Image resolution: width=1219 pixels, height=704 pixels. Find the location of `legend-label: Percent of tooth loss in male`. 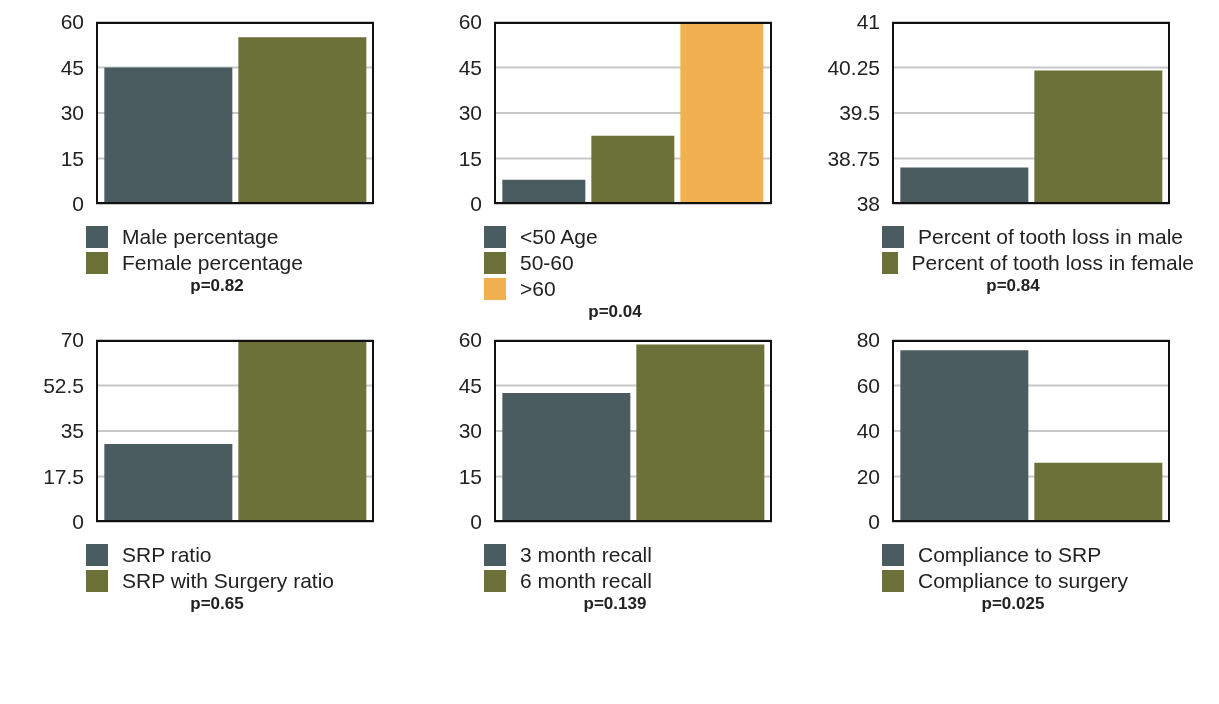

legend-label: Percent of tooth loss in male is located at coordinates (1050, 237).